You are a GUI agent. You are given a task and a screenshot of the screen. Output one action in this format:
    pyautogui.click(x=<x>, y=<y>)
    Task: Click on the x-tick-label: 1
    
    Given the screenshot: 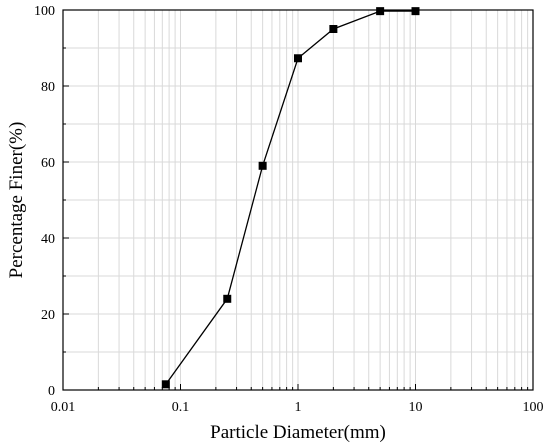 What is the action you would take?
    pyautogui.click(x=298, y=407)
    